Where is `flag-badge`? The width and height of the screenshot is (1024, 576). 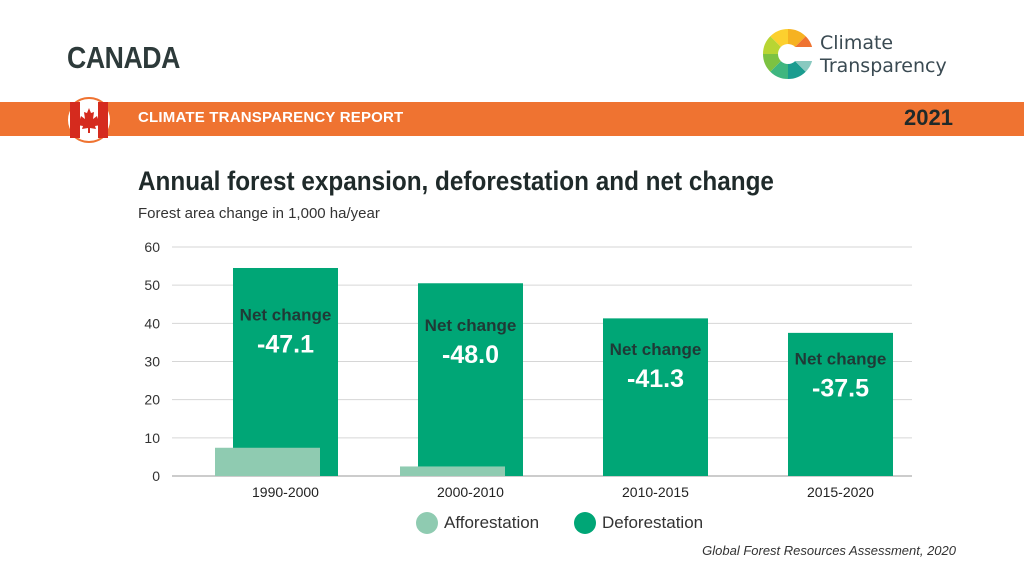
flag-badge is located at coordinates (89, 120).